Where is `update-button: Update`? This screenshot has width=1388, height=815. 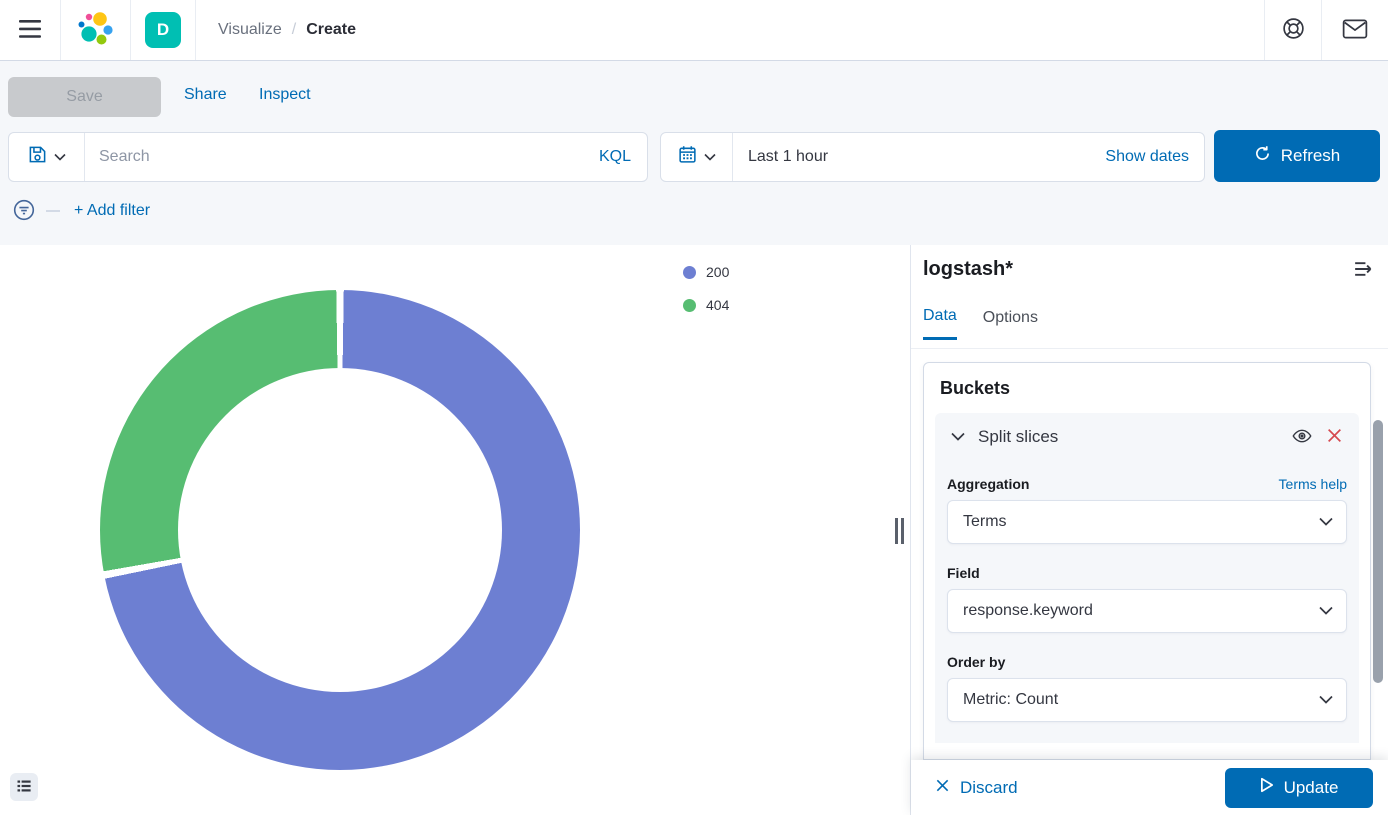 update-button: Update is located at coordinates (1299, 787).